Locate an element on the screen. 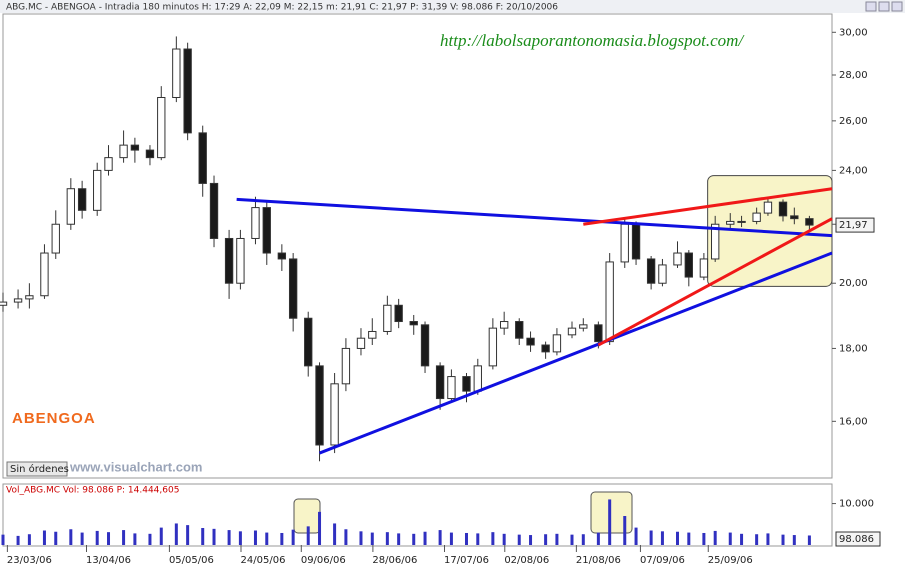 This screenshot has height=567, width=905. y-tick-label: 20,00 is located at coordinates (853, 283).